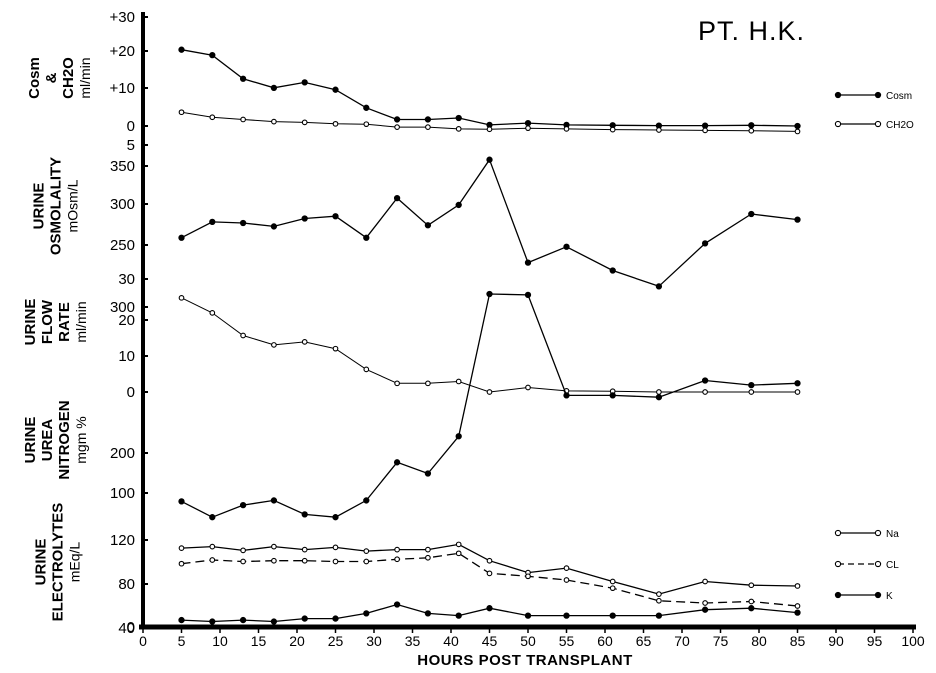 The height and width of the screenshot is (673, 936). I want to click on legend-label: Cosm, so click(899, 96).